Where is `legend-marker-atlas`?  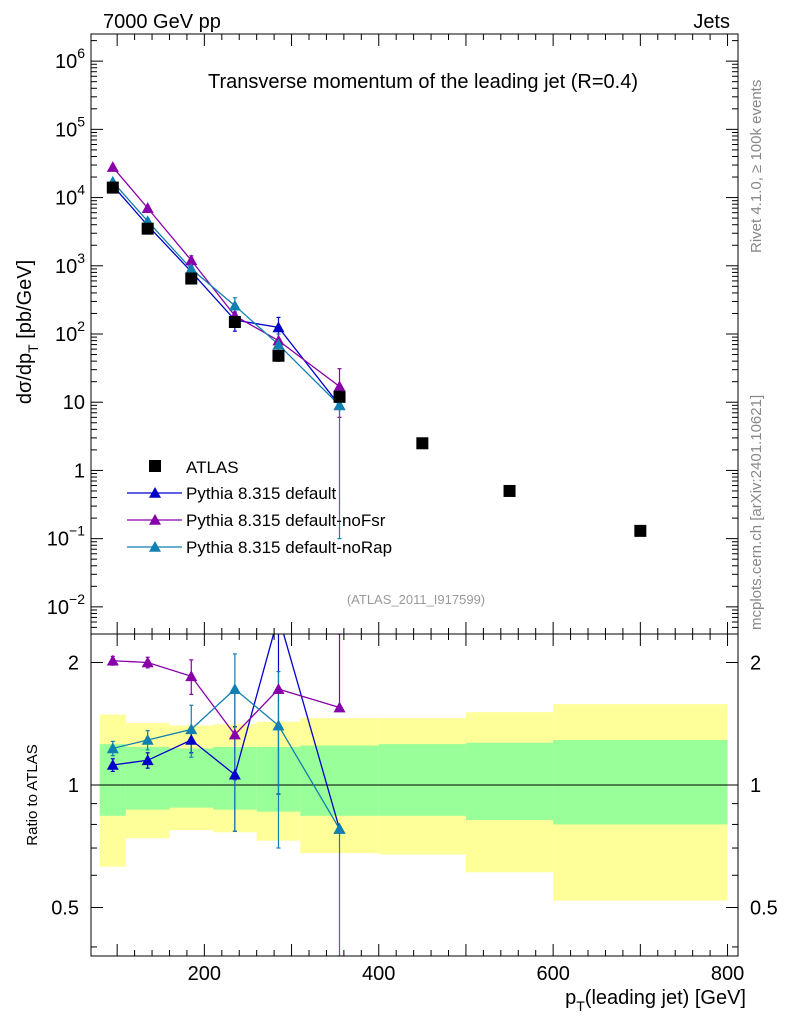
legend-marker-atlas is located at coordinates (155, 466).